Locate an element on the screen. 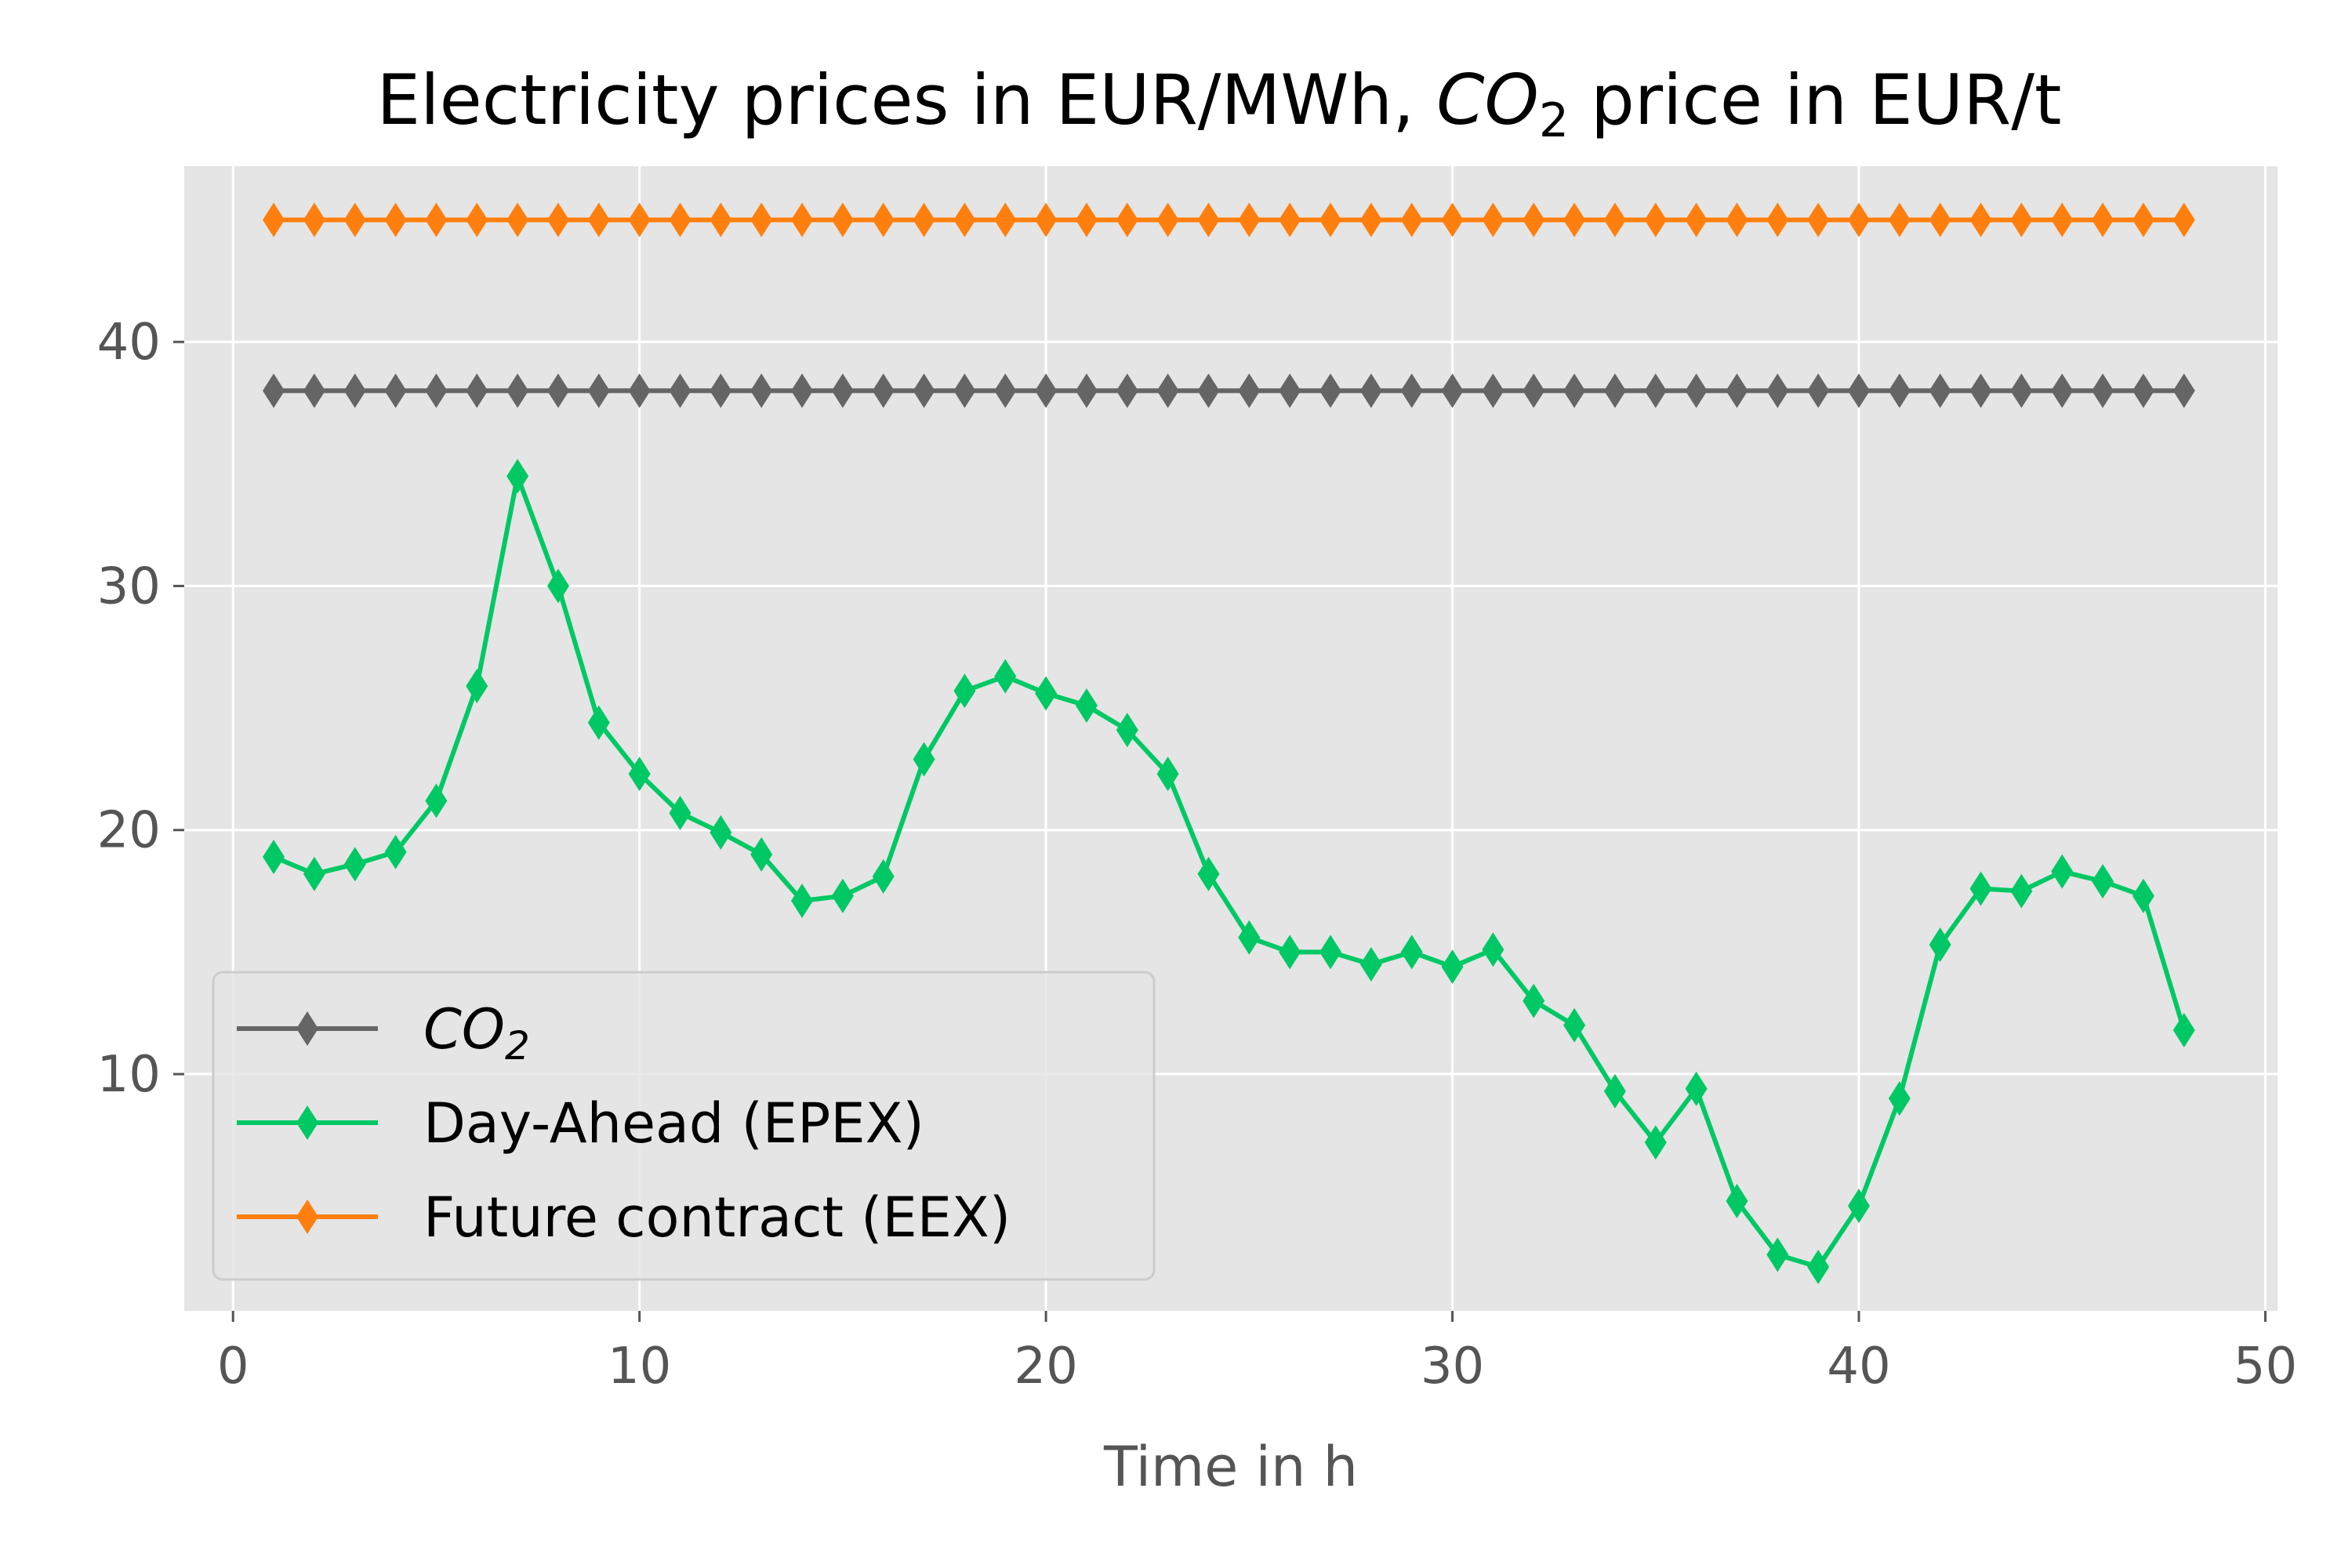  title-co2-subscript: 2 is located at coordinates (1554, 120).